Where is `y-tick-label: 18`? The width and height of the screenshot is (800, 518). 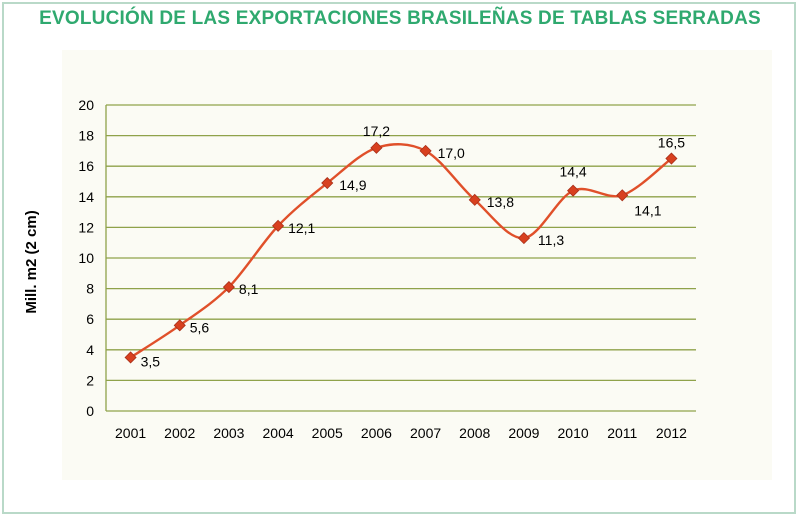 y-tick-label: 18 is located at coordinates (86, 136).